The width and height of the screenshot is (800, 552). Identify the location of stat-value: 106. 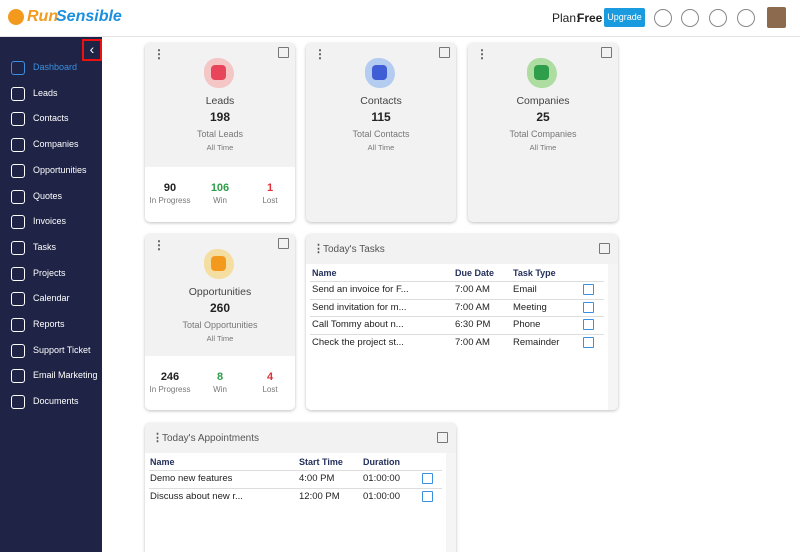
(220, 188).